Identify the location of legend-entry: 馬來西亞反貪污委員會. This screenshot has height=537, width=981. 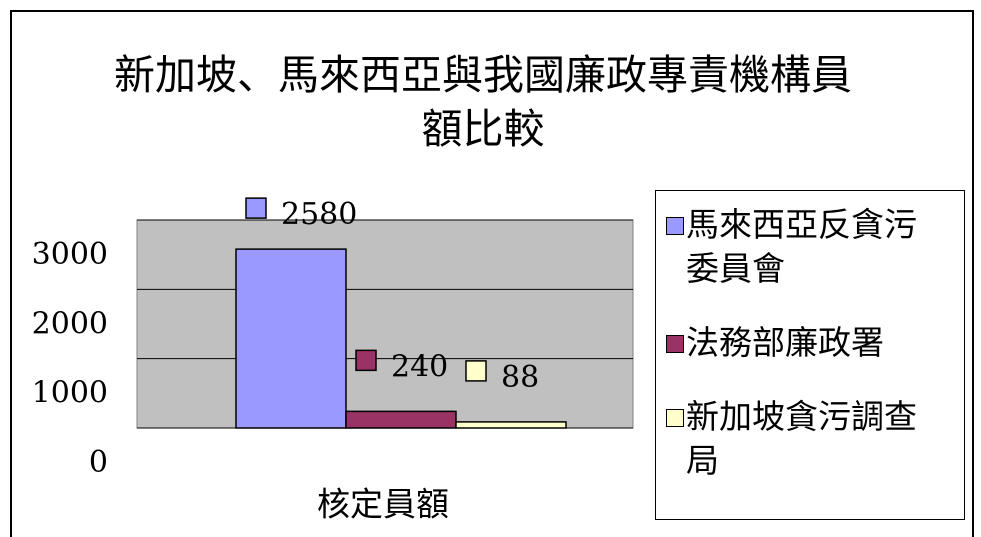
(815, 247).